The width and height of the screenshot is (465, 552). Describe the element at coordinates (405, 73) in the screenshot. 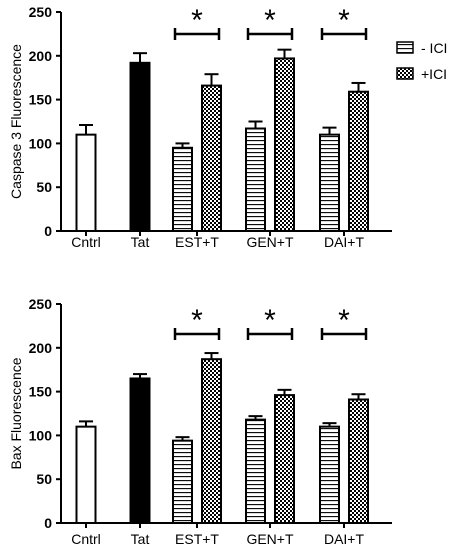

I see `legend-swatch-plus-ici` at that location.